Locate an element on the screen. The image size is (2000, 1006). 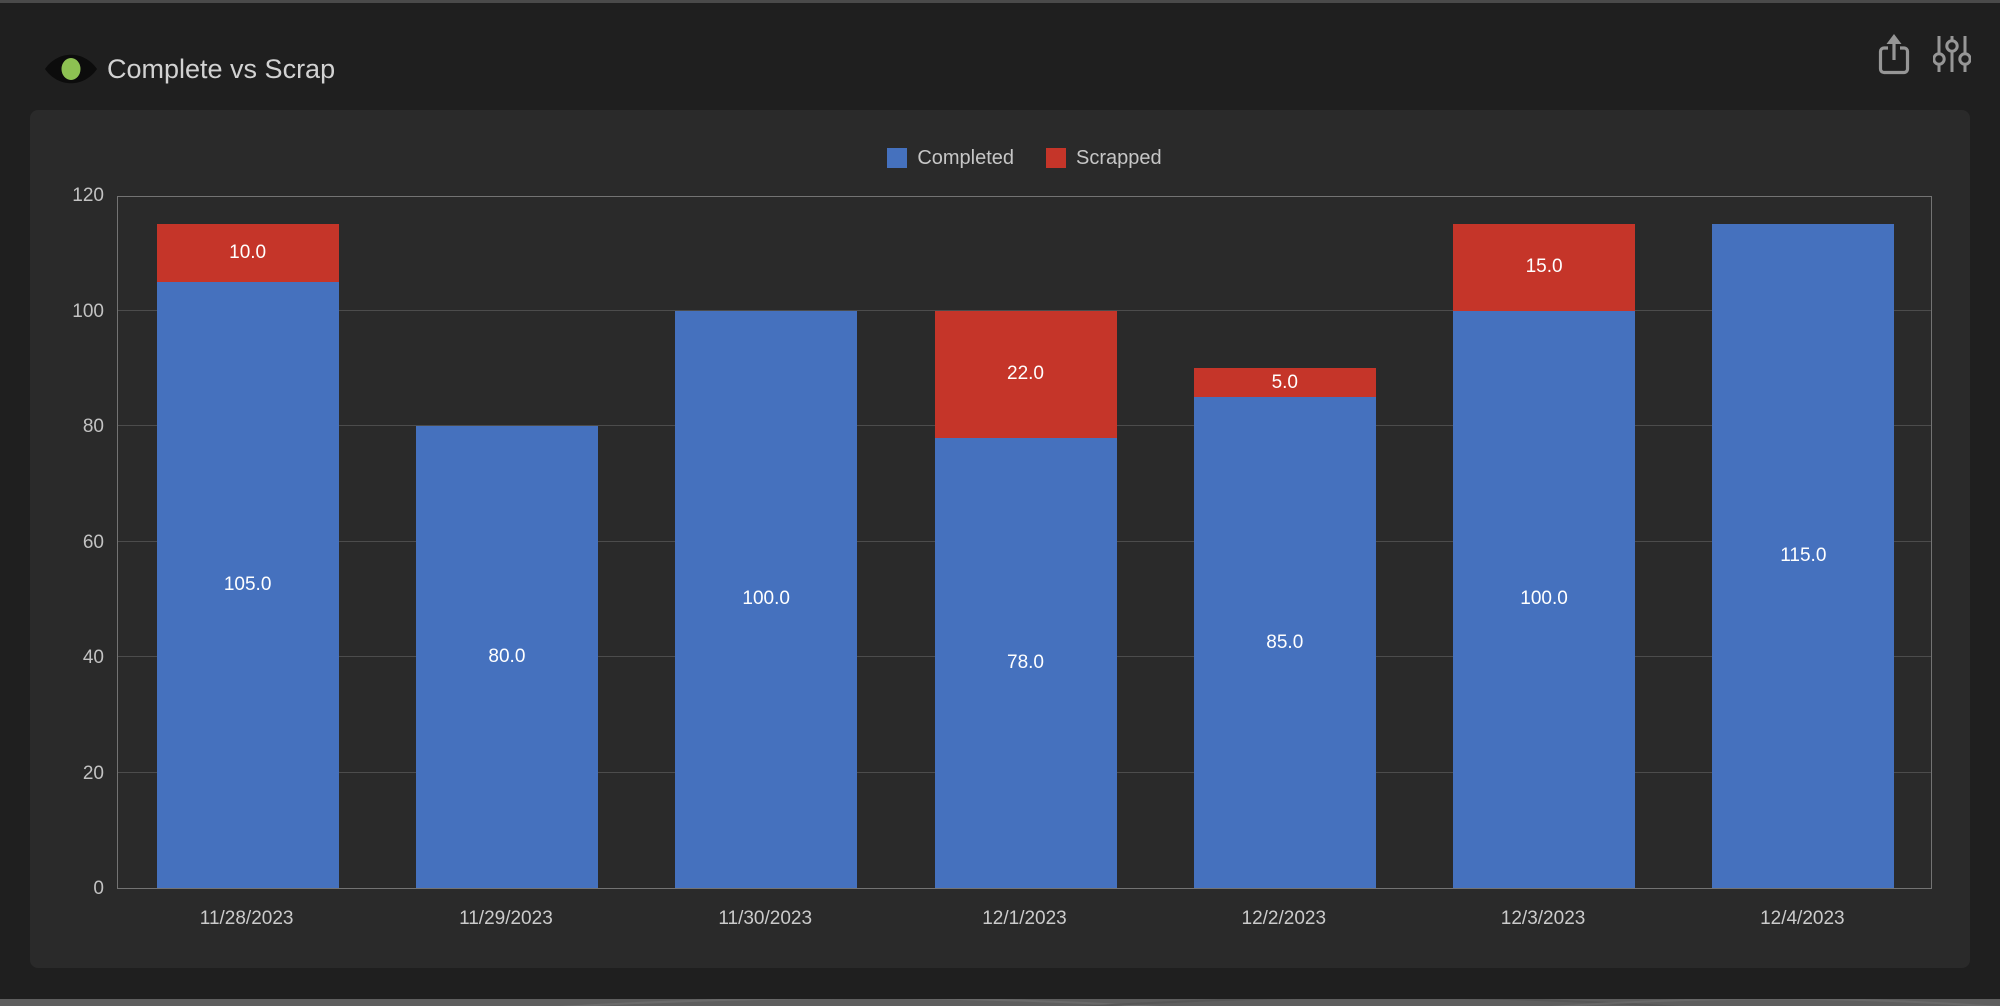
legend-label: Completed is located at coordinates (966, 157).